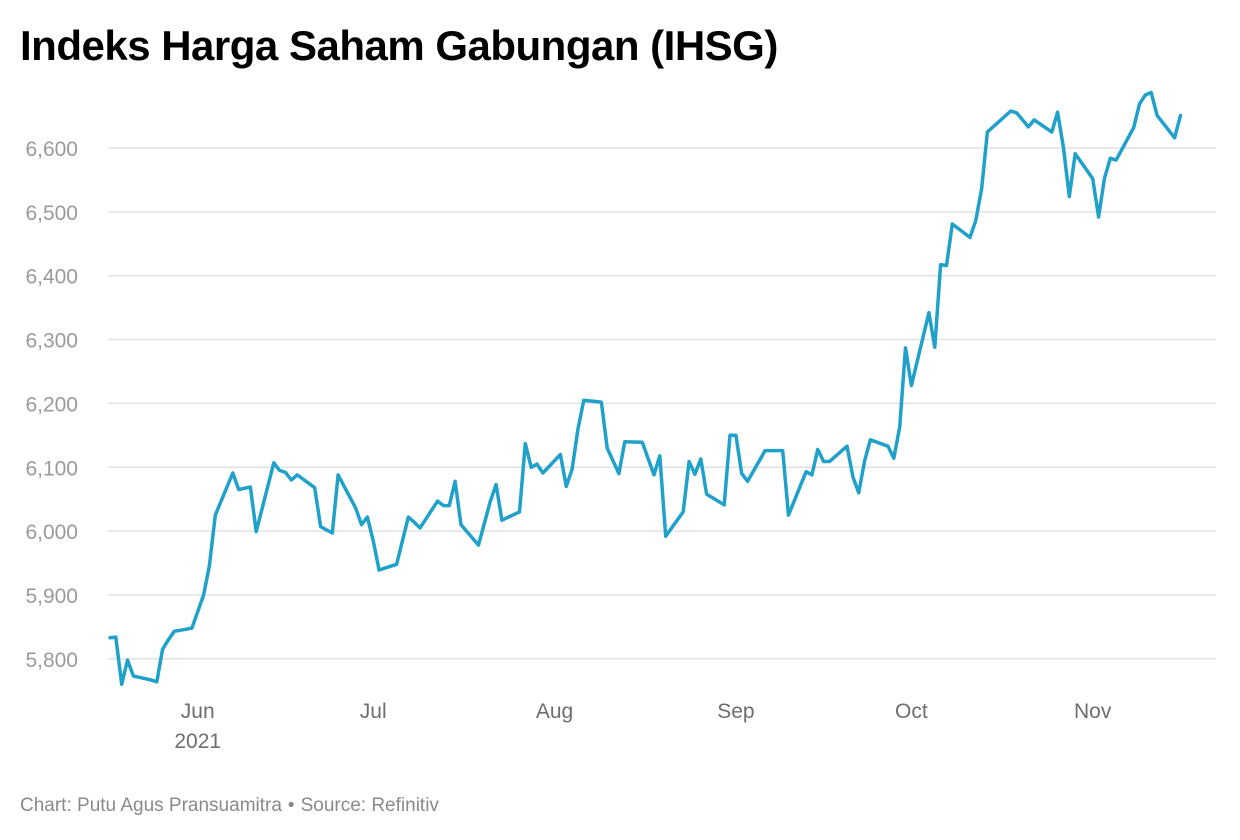  What do you see at coordinates (911, 711) in the screenshot?
I see `x-tick-label: Oct` at bounding box center [911, 711].